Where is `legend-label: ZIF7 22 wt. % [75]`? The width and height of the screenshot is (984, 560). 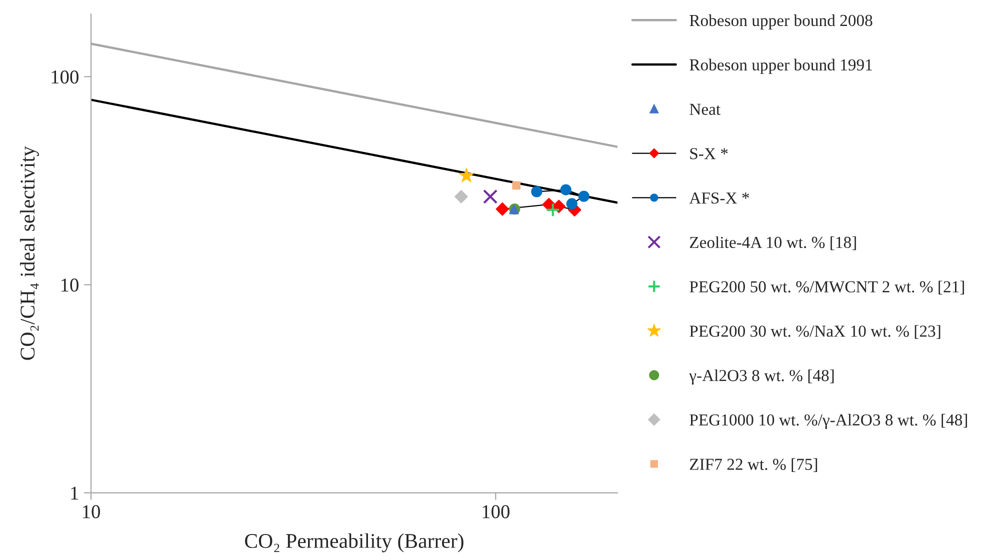
legend-label: ZIF7 22 wt. % [75] is located at coordinates (754, 465).